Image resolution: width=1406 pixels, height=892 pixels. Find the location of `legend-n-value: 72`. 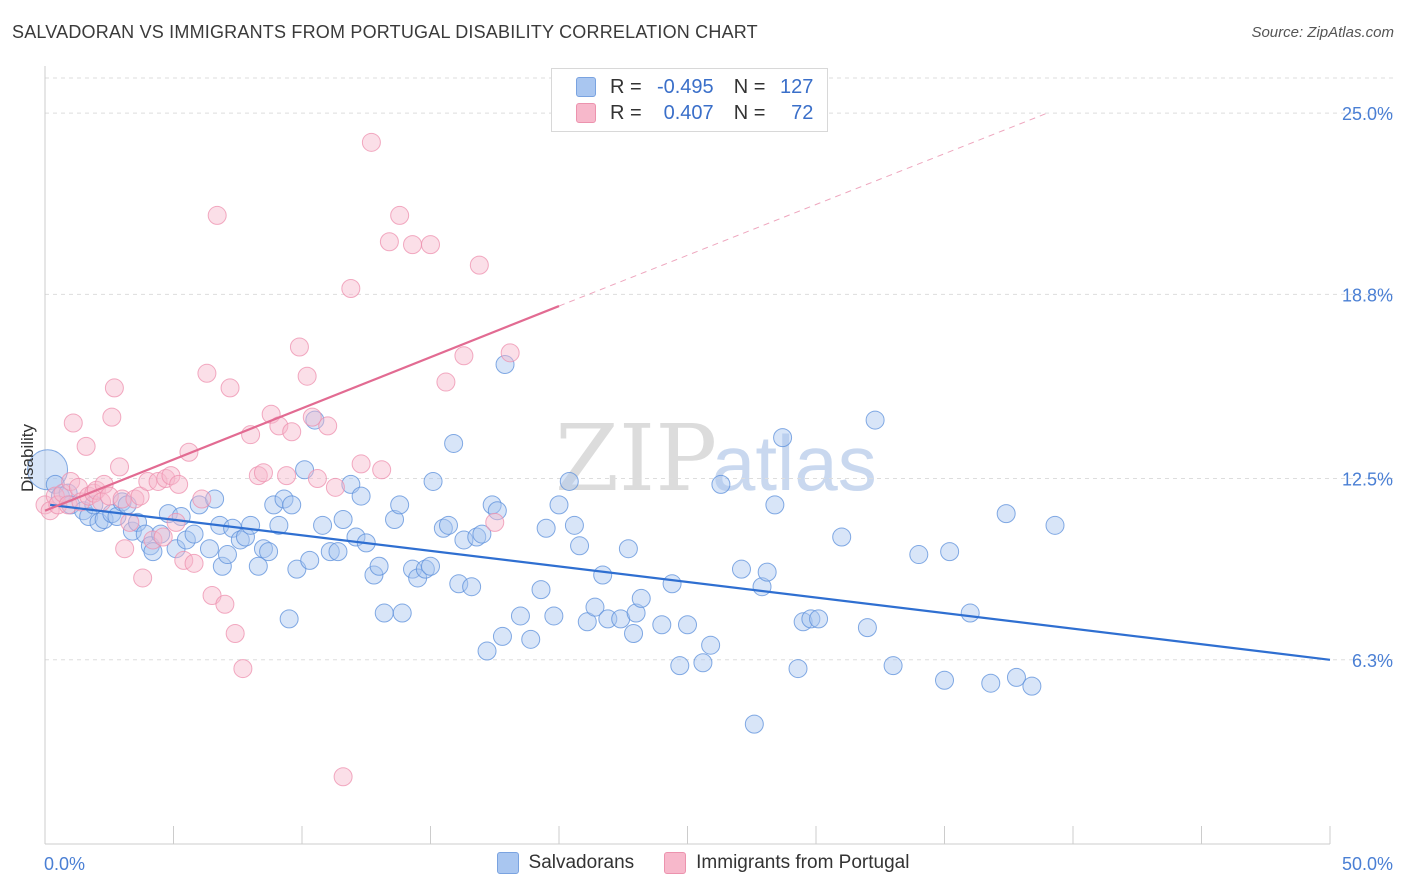

legend-n-value: 72 is located at coordinates (802, 112).